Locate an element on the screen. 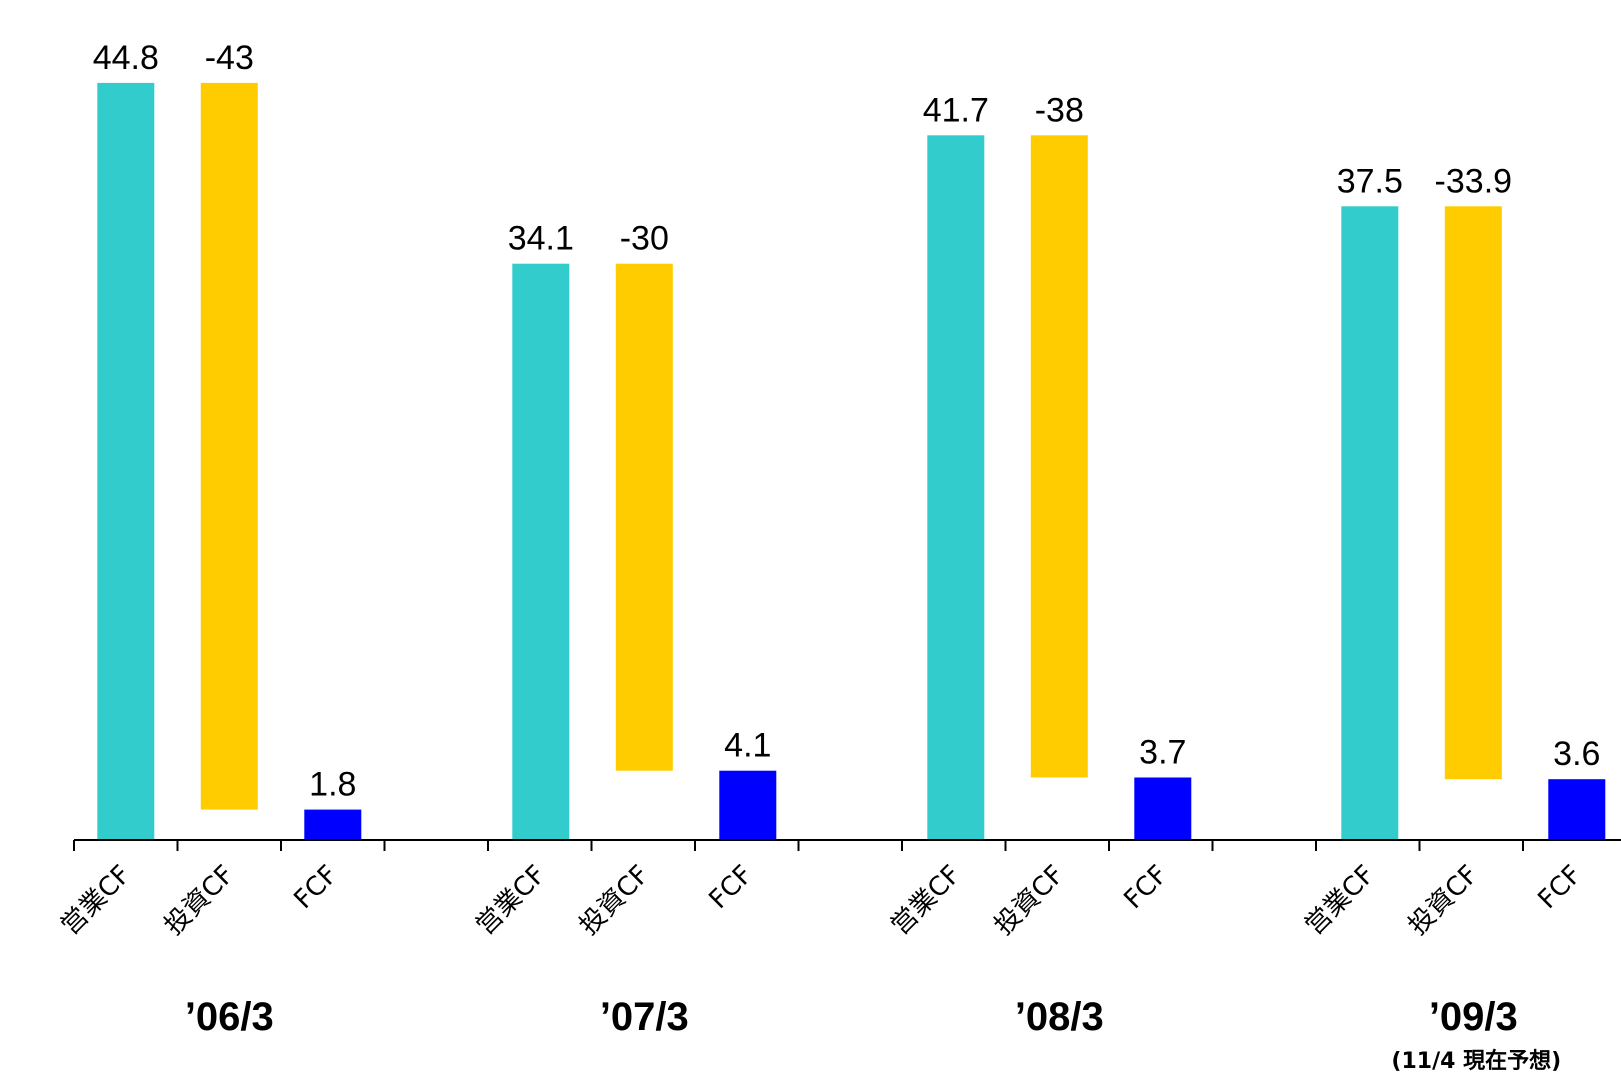 The height and width of the screenshot is (1078, 1621). data-label: 41.7 is located at coordinates (956, 110).